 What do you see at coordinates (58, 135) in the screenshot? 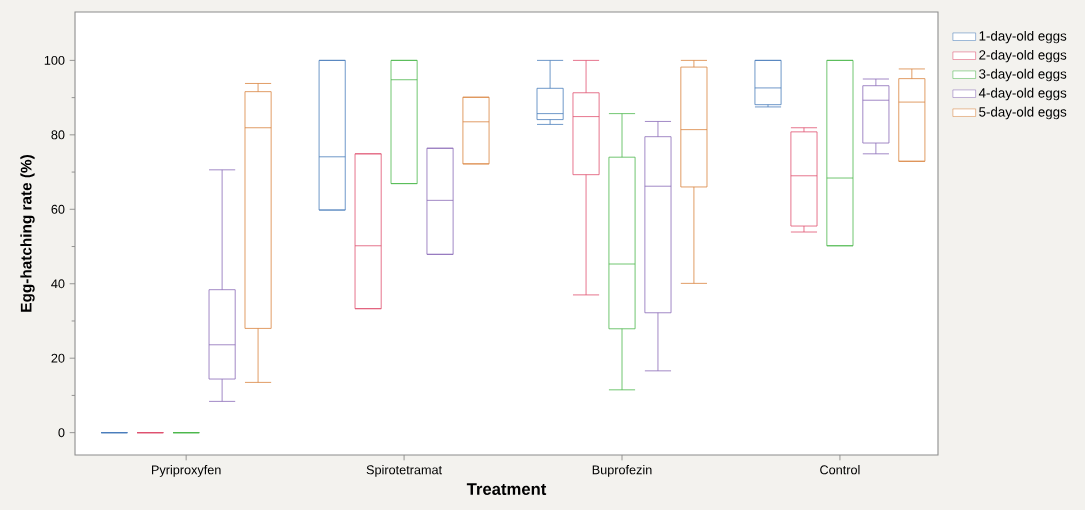
I see `y-tick-label: 80` at bounding box center [58, 135].